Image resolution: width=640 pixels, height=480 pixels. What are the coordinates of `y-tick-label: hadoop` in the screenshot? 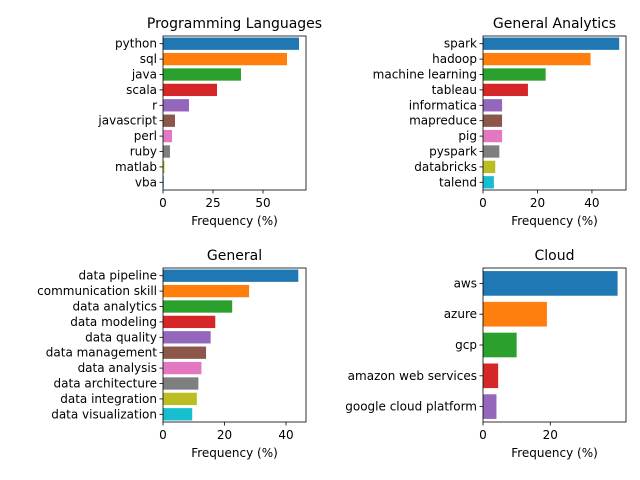 It's located at (454, 59).